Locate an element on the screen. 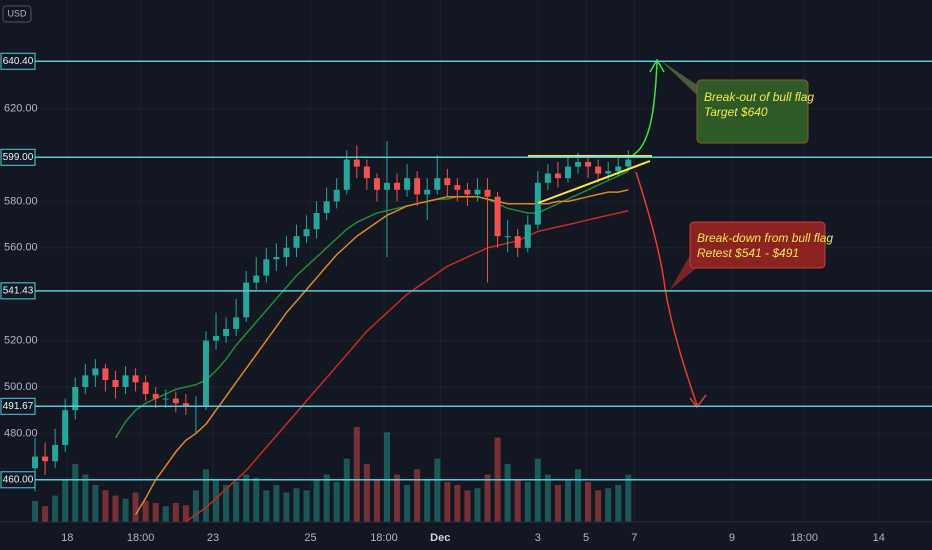 This screenshot has width=932, height=550. breakout-arrow is located at coordinates (648, 107).